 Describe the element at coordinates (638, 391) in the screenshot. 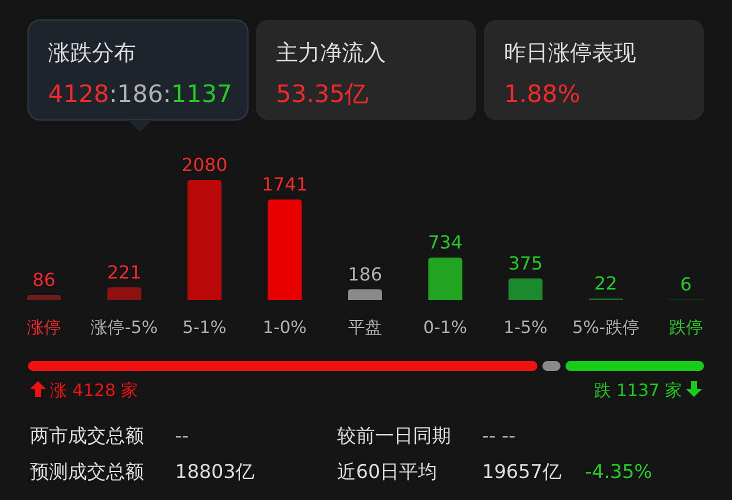

I see `text: 跌 1137 家` at that location.